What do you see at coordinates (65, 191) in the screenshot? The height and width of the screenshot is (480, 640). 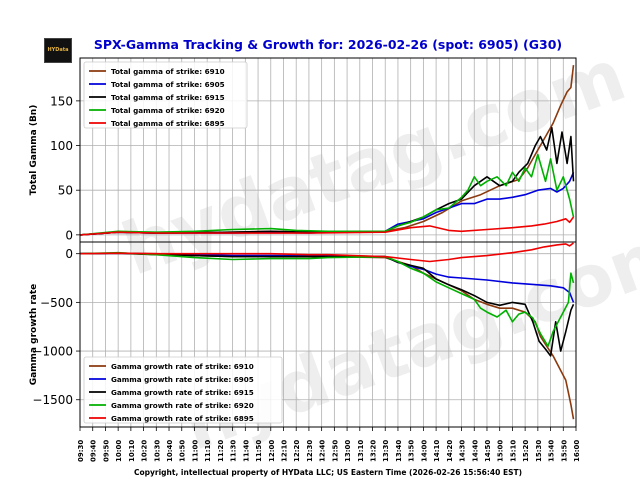 I see `upper-ytick-label: 50` at bounding box center [65, 191].